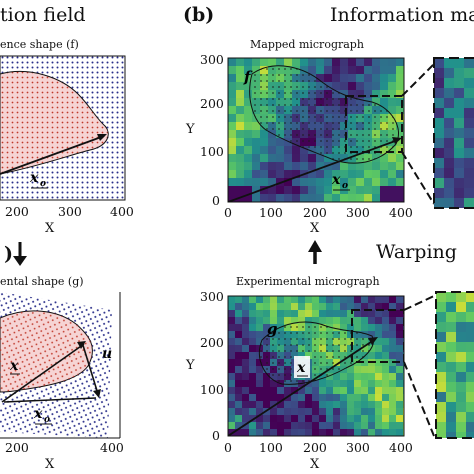 This screenshot has width=474, height=474. I want to click on reference-point-label: x, so click(34, 178).